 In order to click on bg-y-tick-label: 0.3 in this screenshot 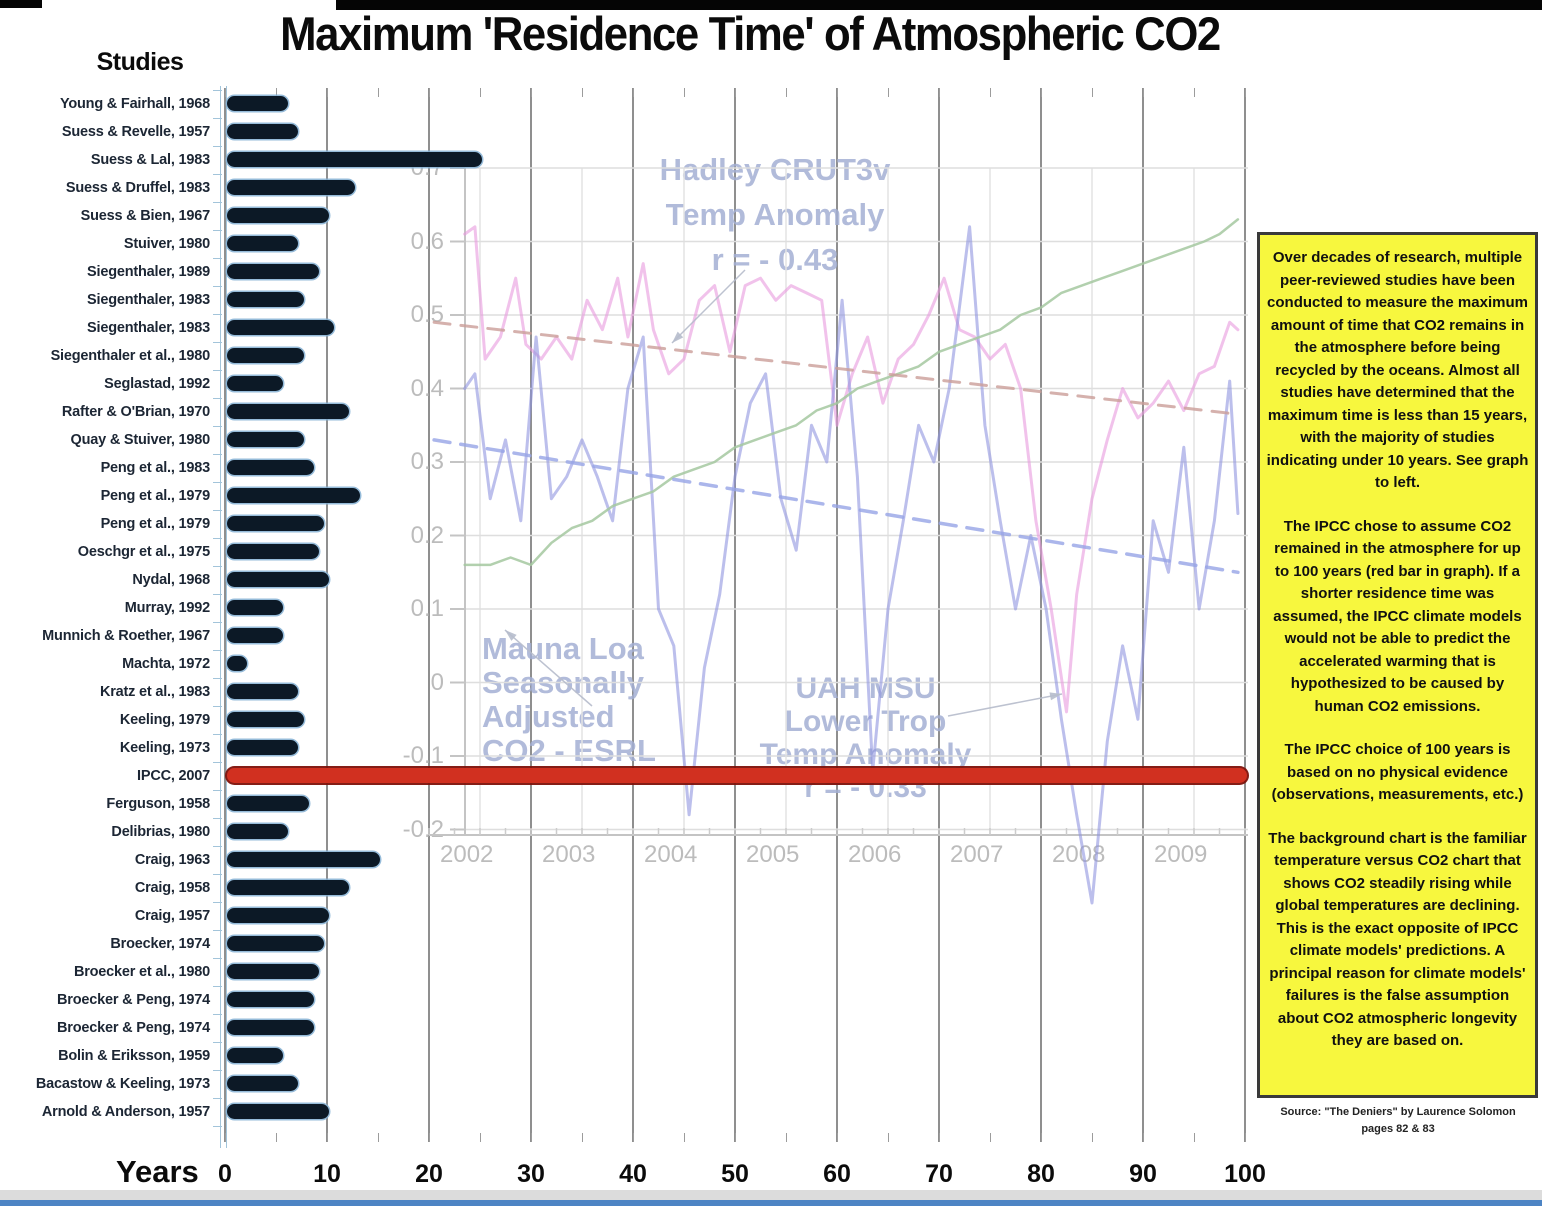, I will do `click(427, 461)`.